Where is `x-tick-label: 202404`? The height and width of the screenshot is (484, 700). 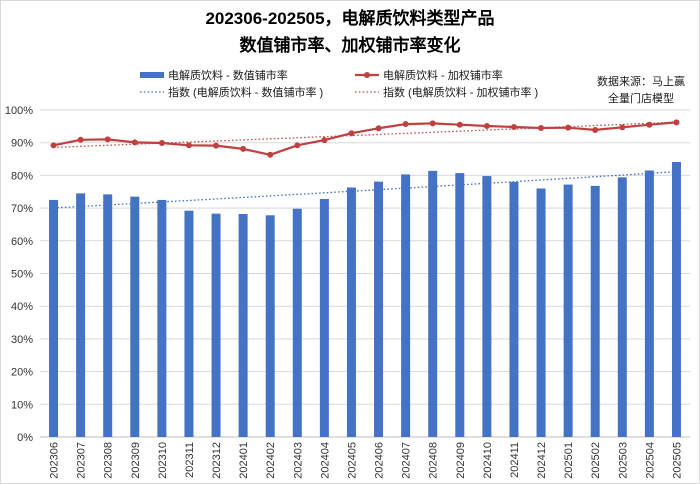
x-tick-label: 202404 is located at coordinates (325, 460).